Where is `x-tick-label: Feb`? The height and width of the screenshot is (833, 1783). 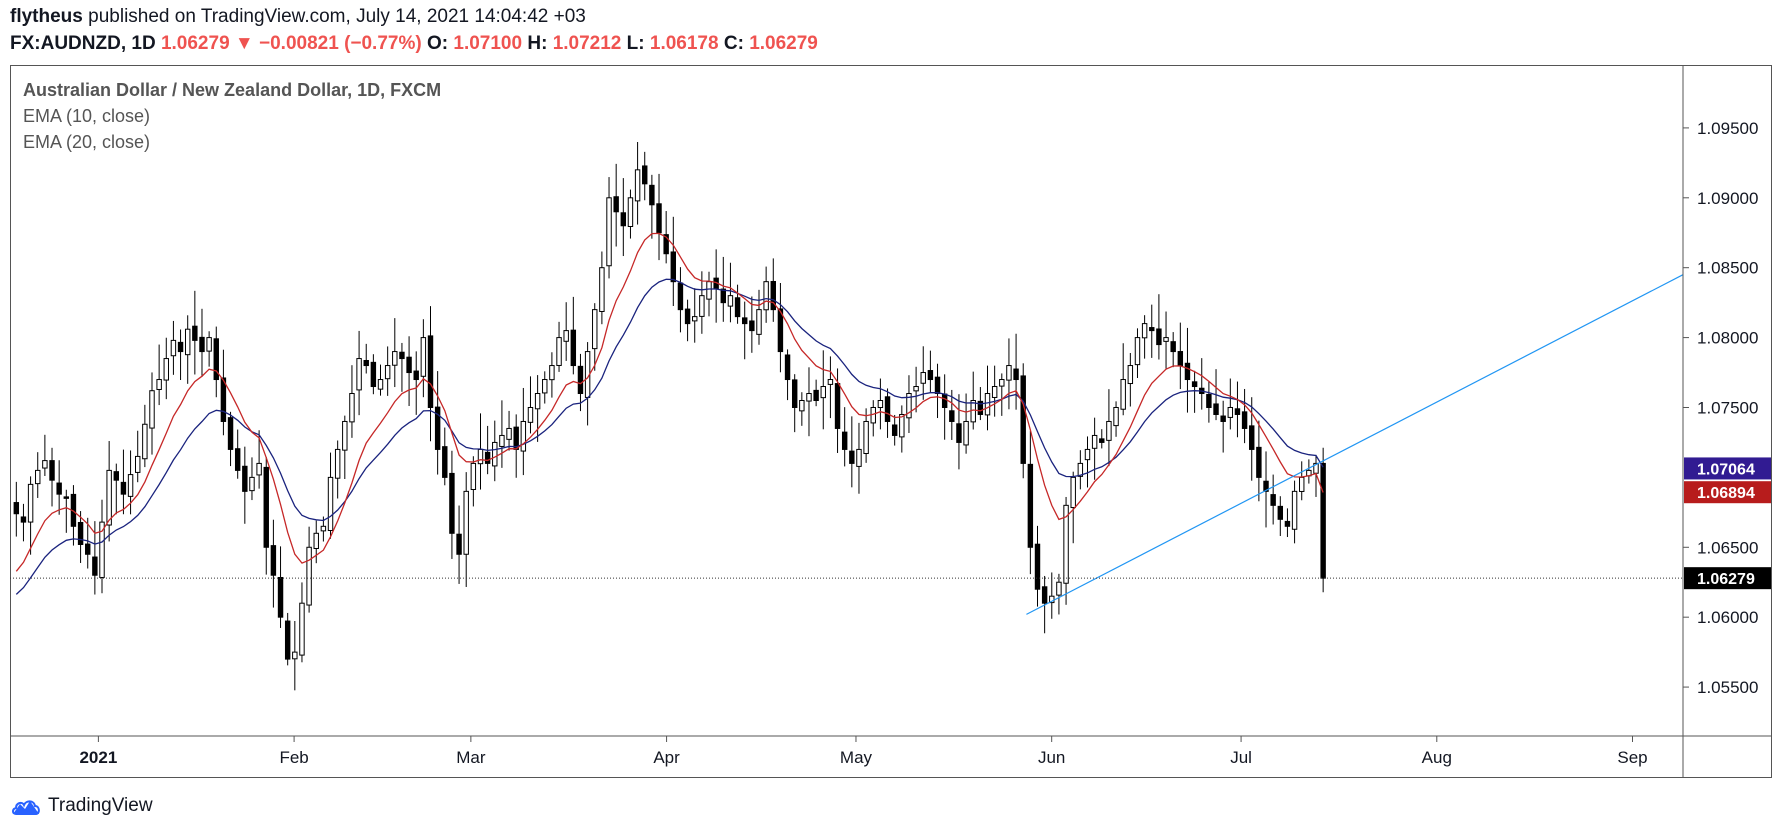
x-tick-label: Feb is located at coordinates (293, 757).